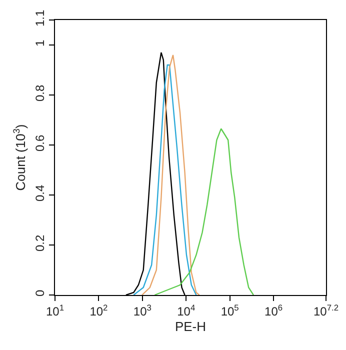 This screenshot has height=350, width=346. I want to click on y-tick-label: 0.4, so click(40, 193).